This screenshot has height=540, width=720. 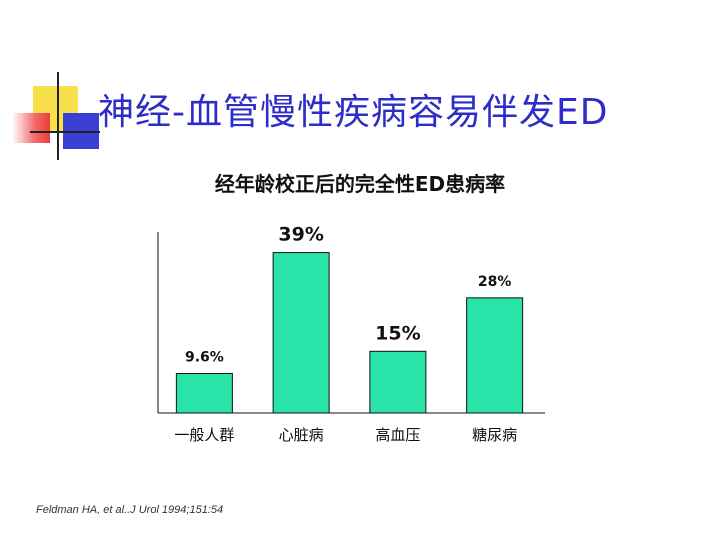 What do you see at coordinates (204, 358) in the screenshot?
I see `data-label-1: 9.6%` at bounding box center [204, 358].